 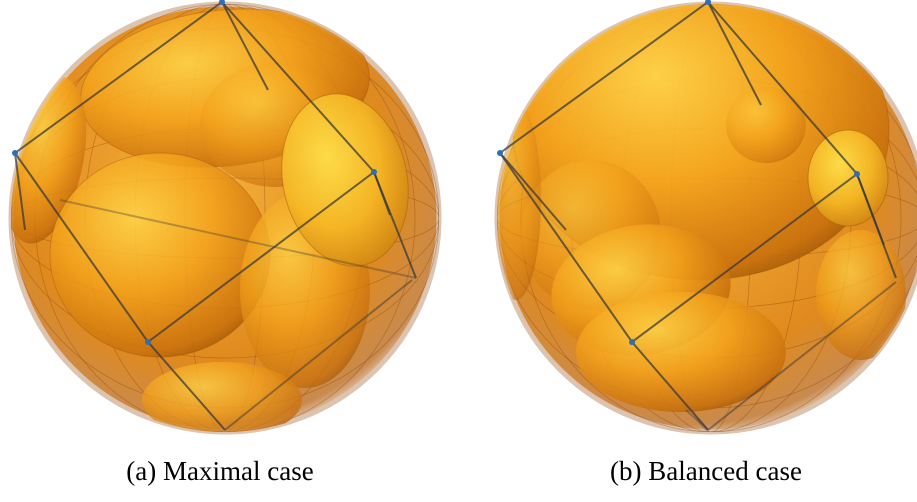 What do you see at coordinates (766, 125) in the screenshot?
I see `ellipsoid-small-inner` at bounding box center [766, 125].